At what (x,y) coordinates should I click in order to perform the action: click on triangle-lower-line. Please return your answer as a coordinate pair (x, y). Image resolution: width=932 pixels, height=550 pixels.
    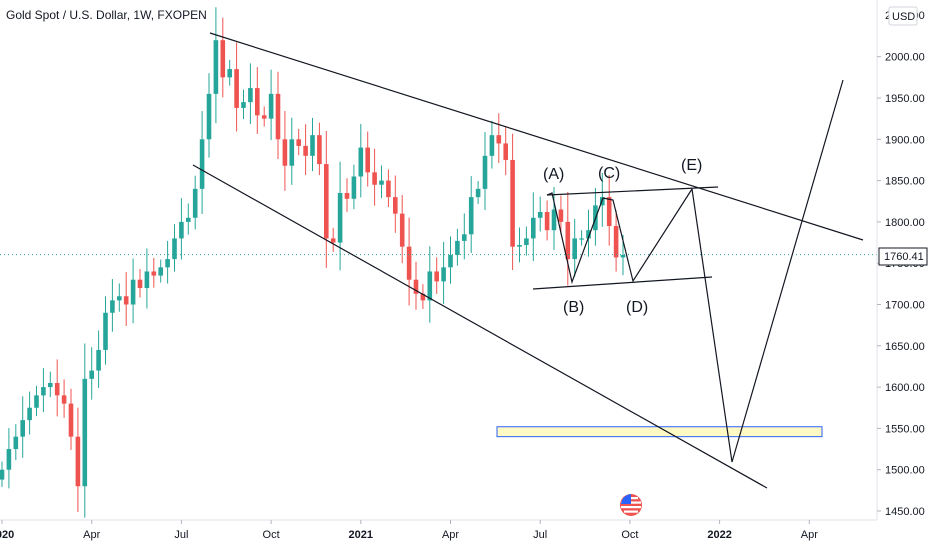
    Looking at the image, I should click on (622, 283).